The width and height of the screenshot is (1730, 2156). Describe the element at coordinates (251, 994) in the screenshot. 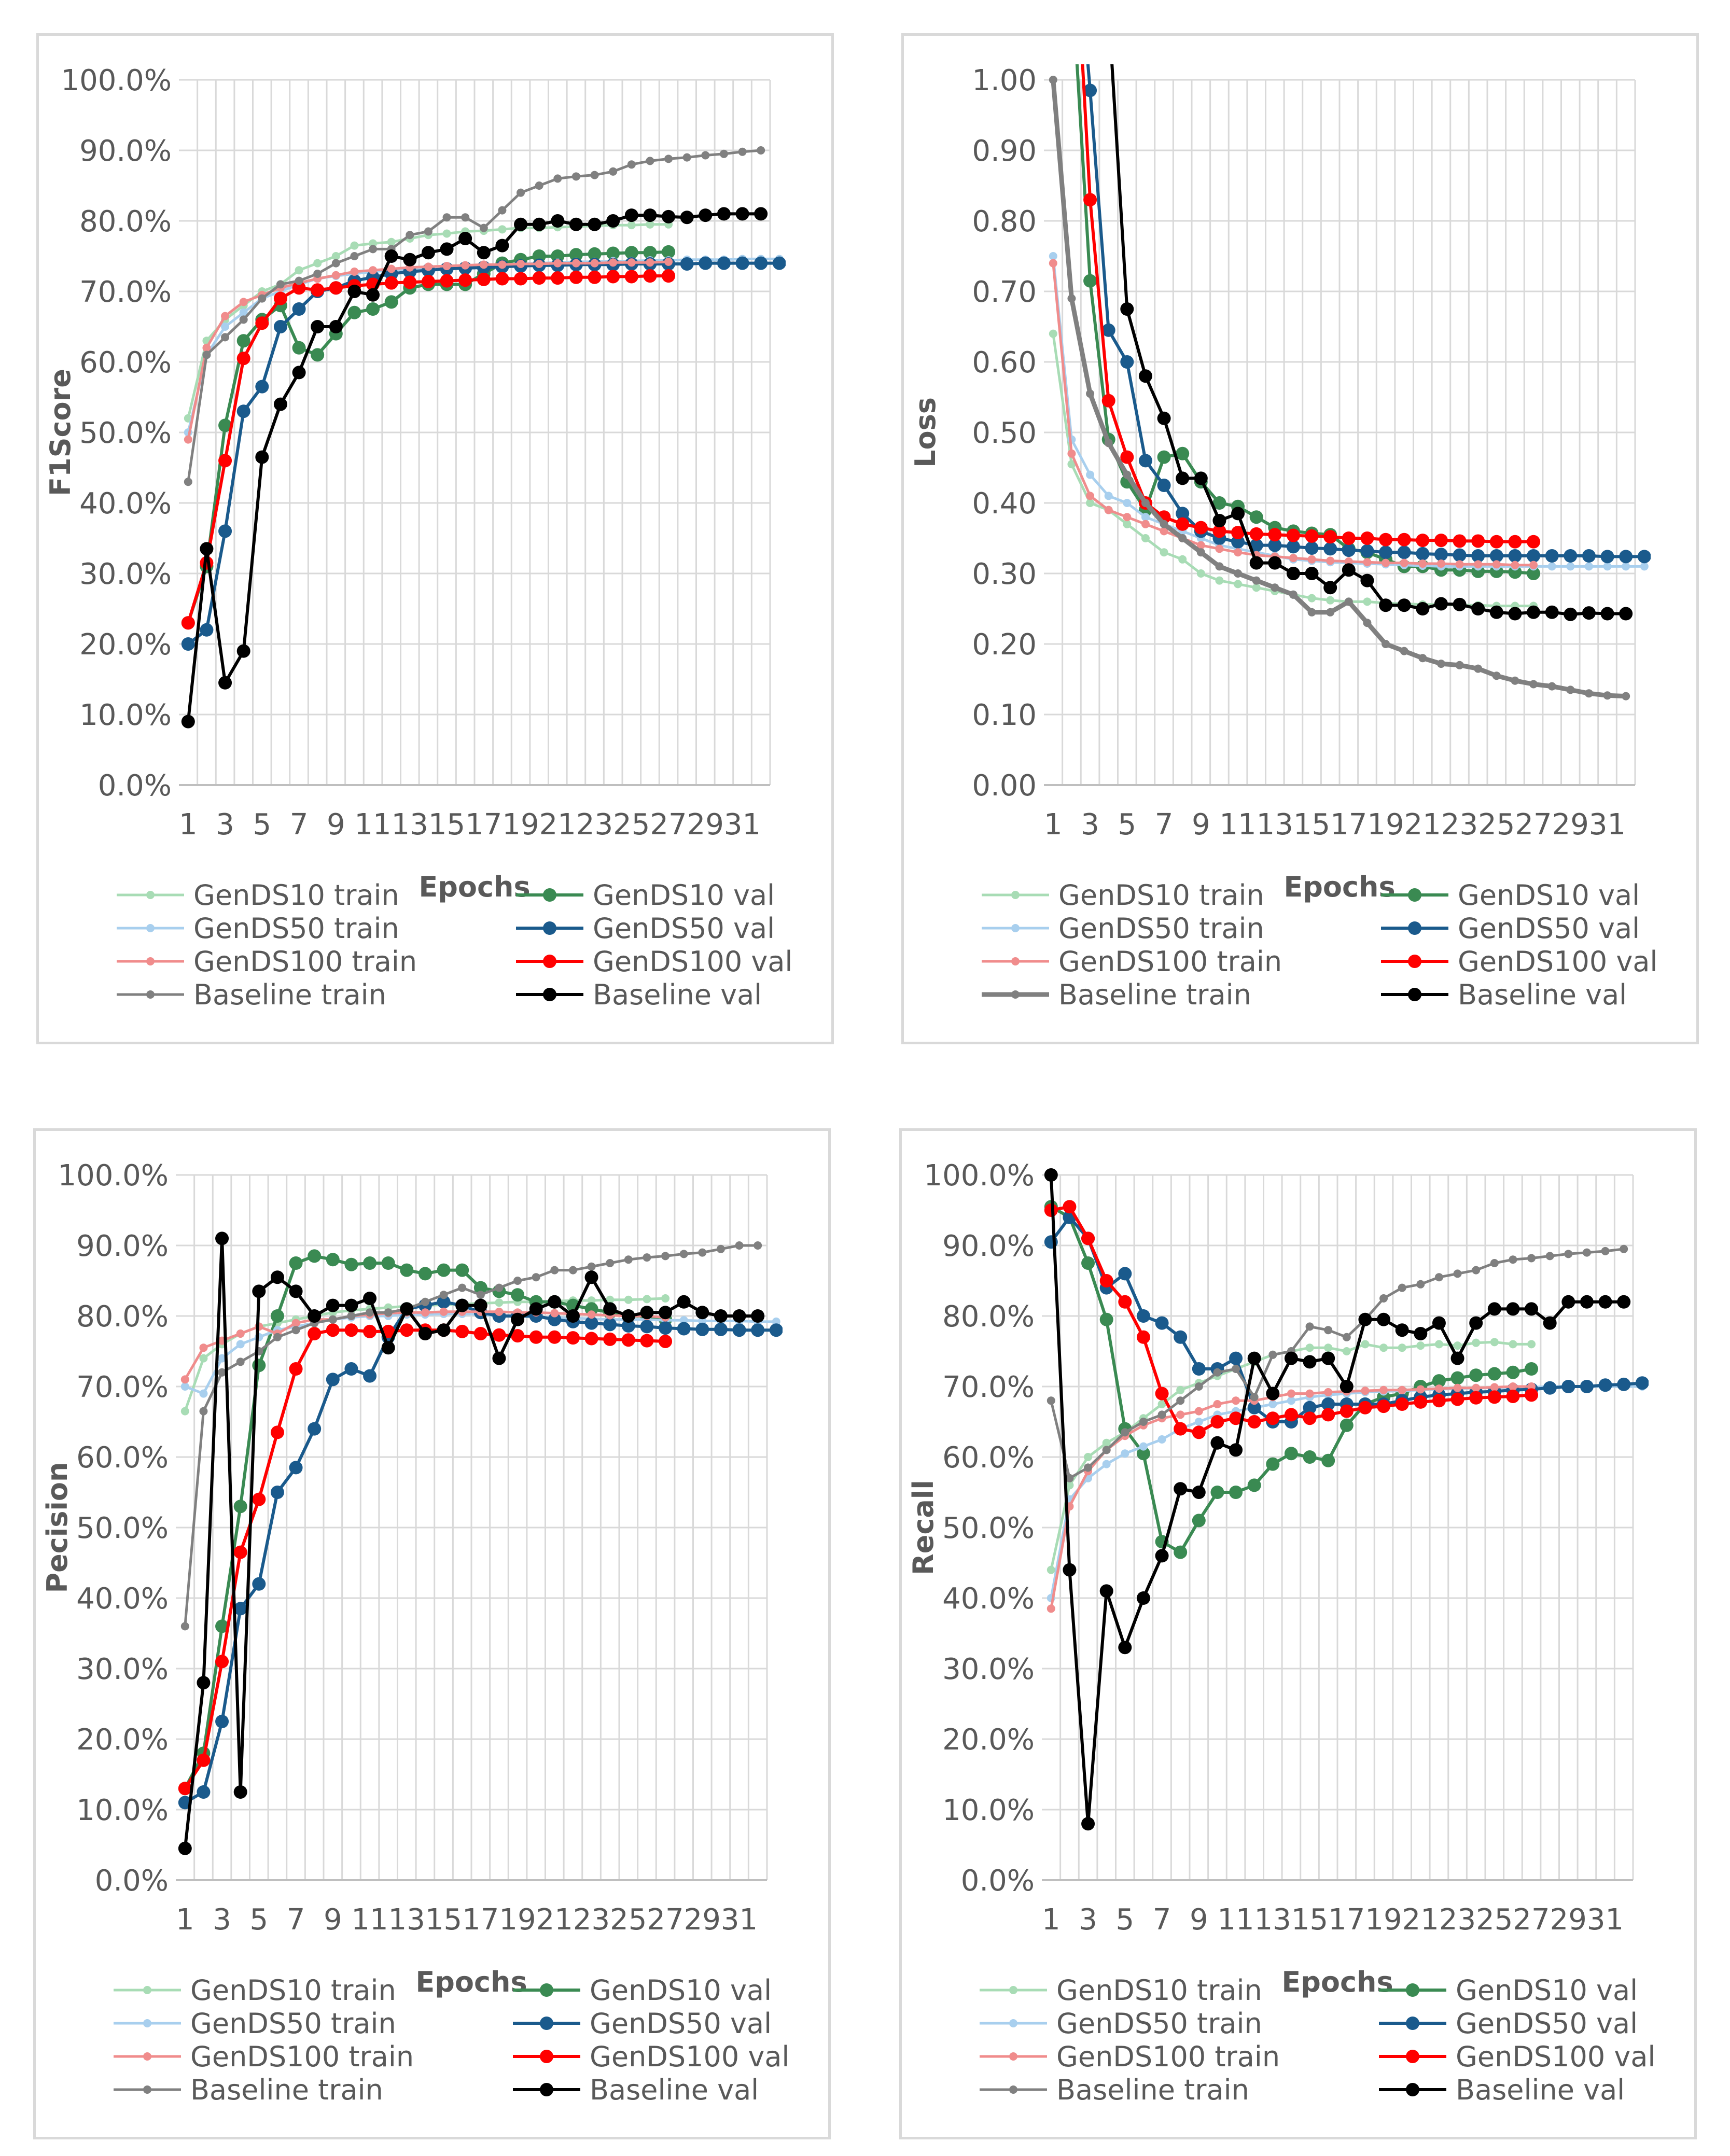

I see `legend-item-baseline-train: Baseline train` at that location.